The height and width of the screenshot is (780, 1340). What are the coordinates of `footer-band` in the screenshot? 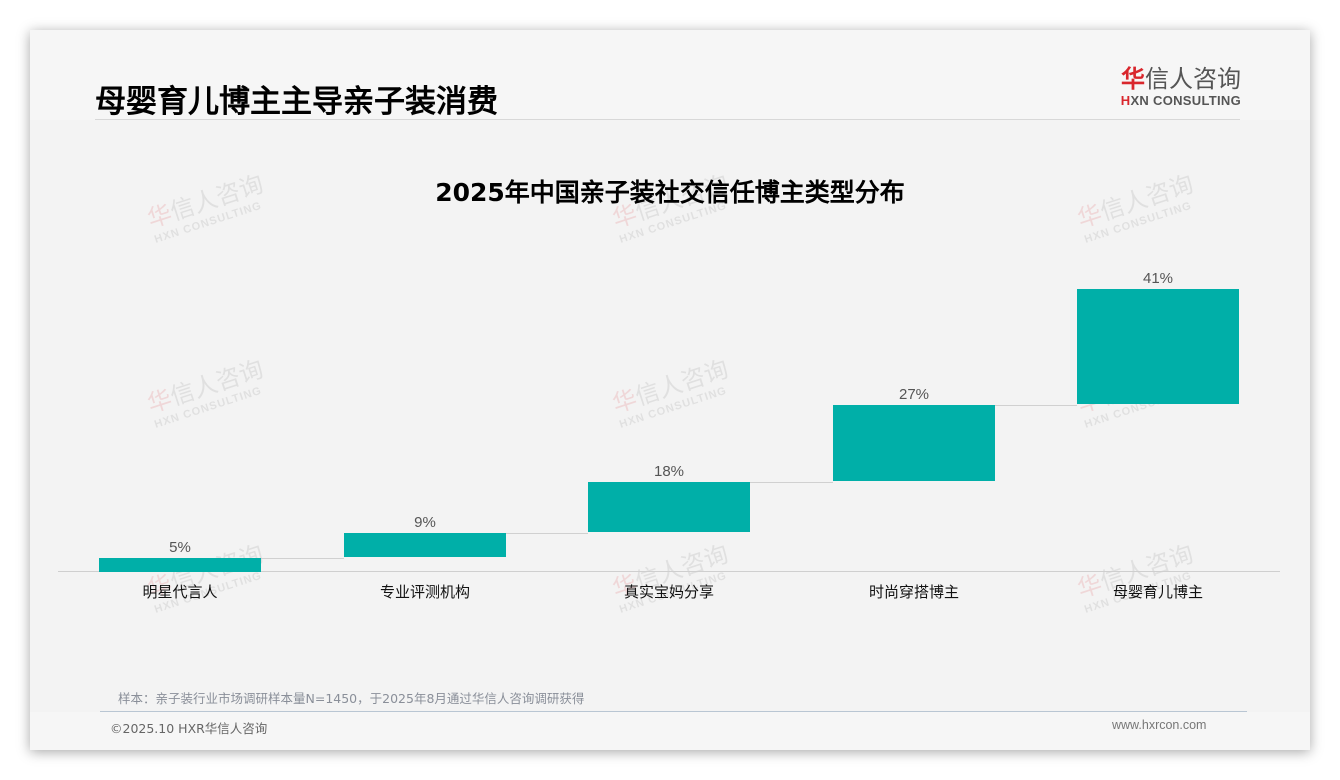 It's located at (670, 731).